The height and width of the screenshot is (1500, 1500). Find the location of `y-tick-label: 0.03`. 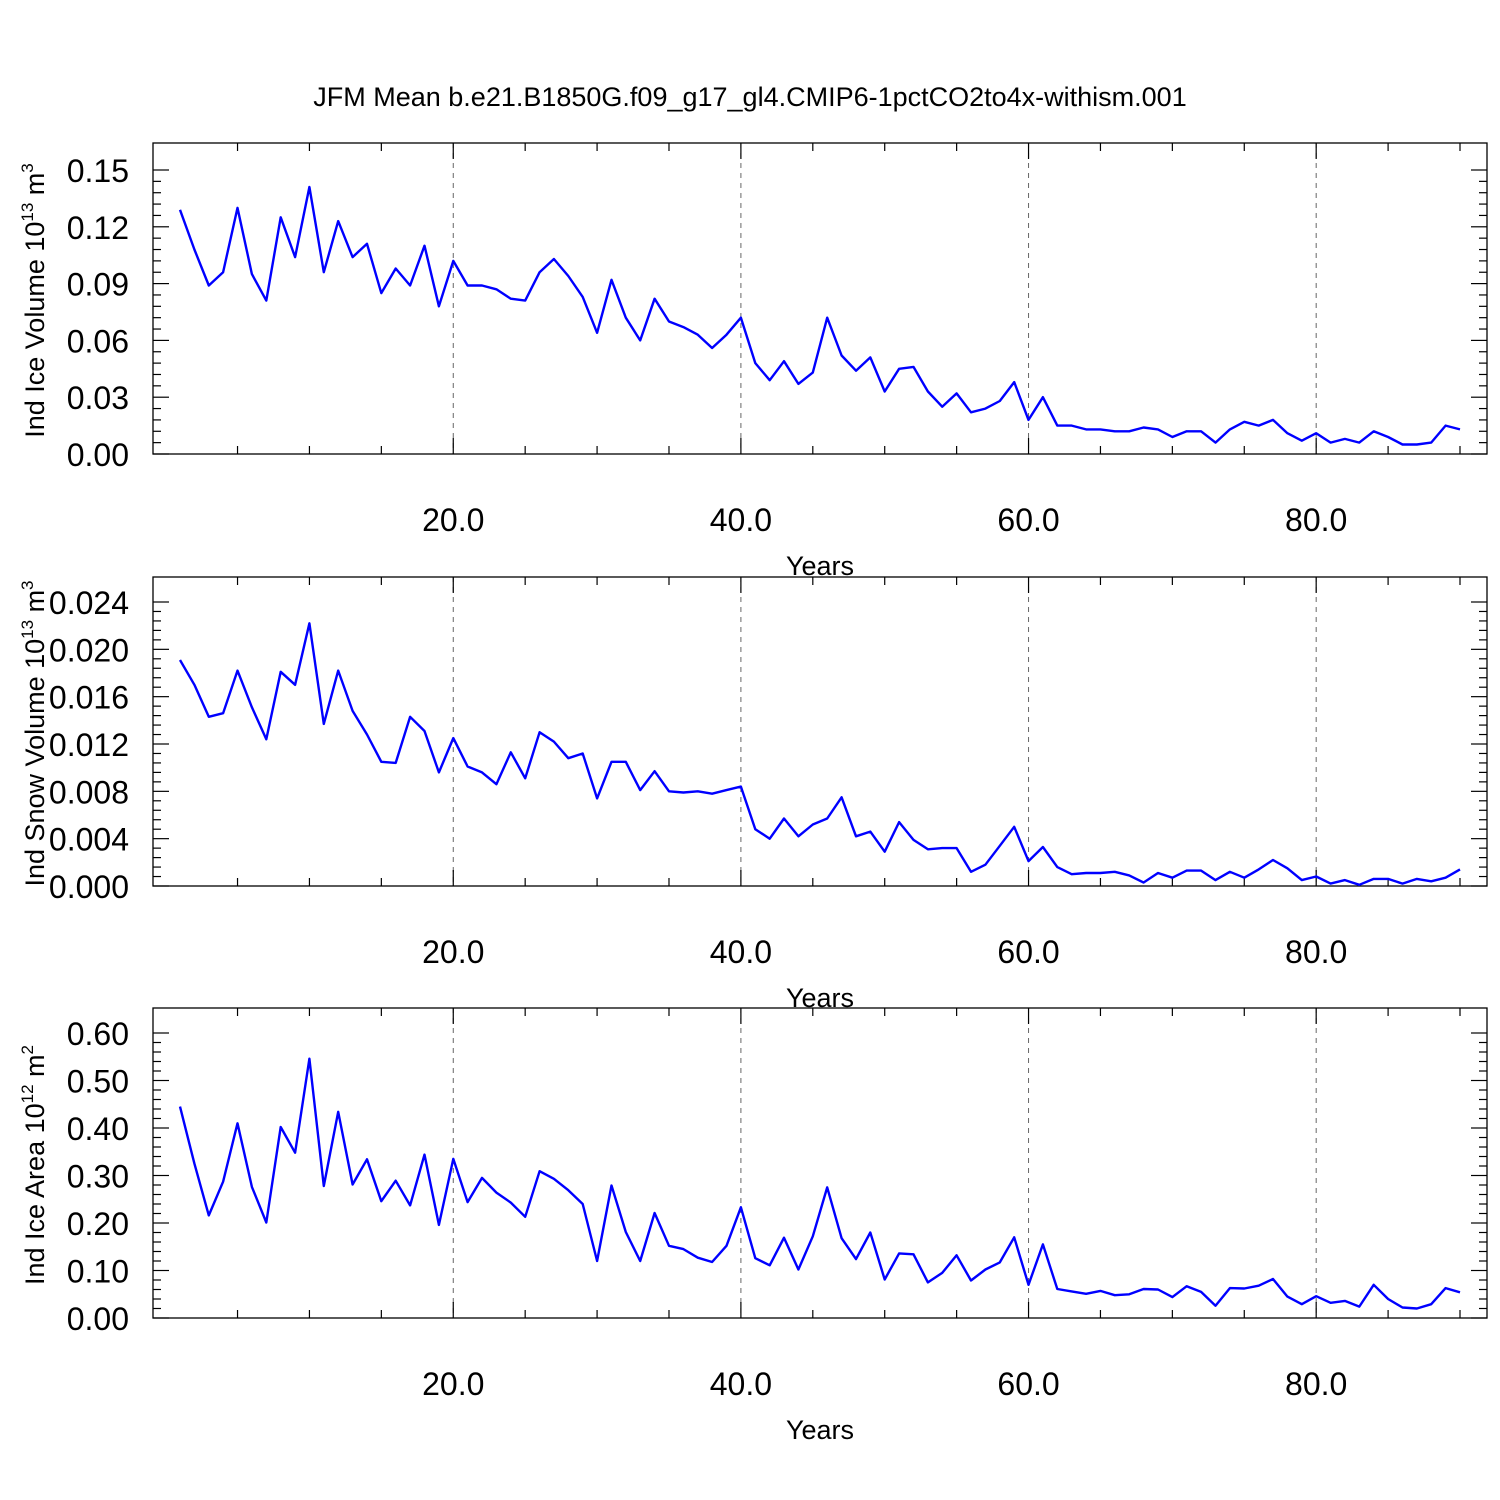

y-tick-label: 0.03 is located at coordinates (98, 398).